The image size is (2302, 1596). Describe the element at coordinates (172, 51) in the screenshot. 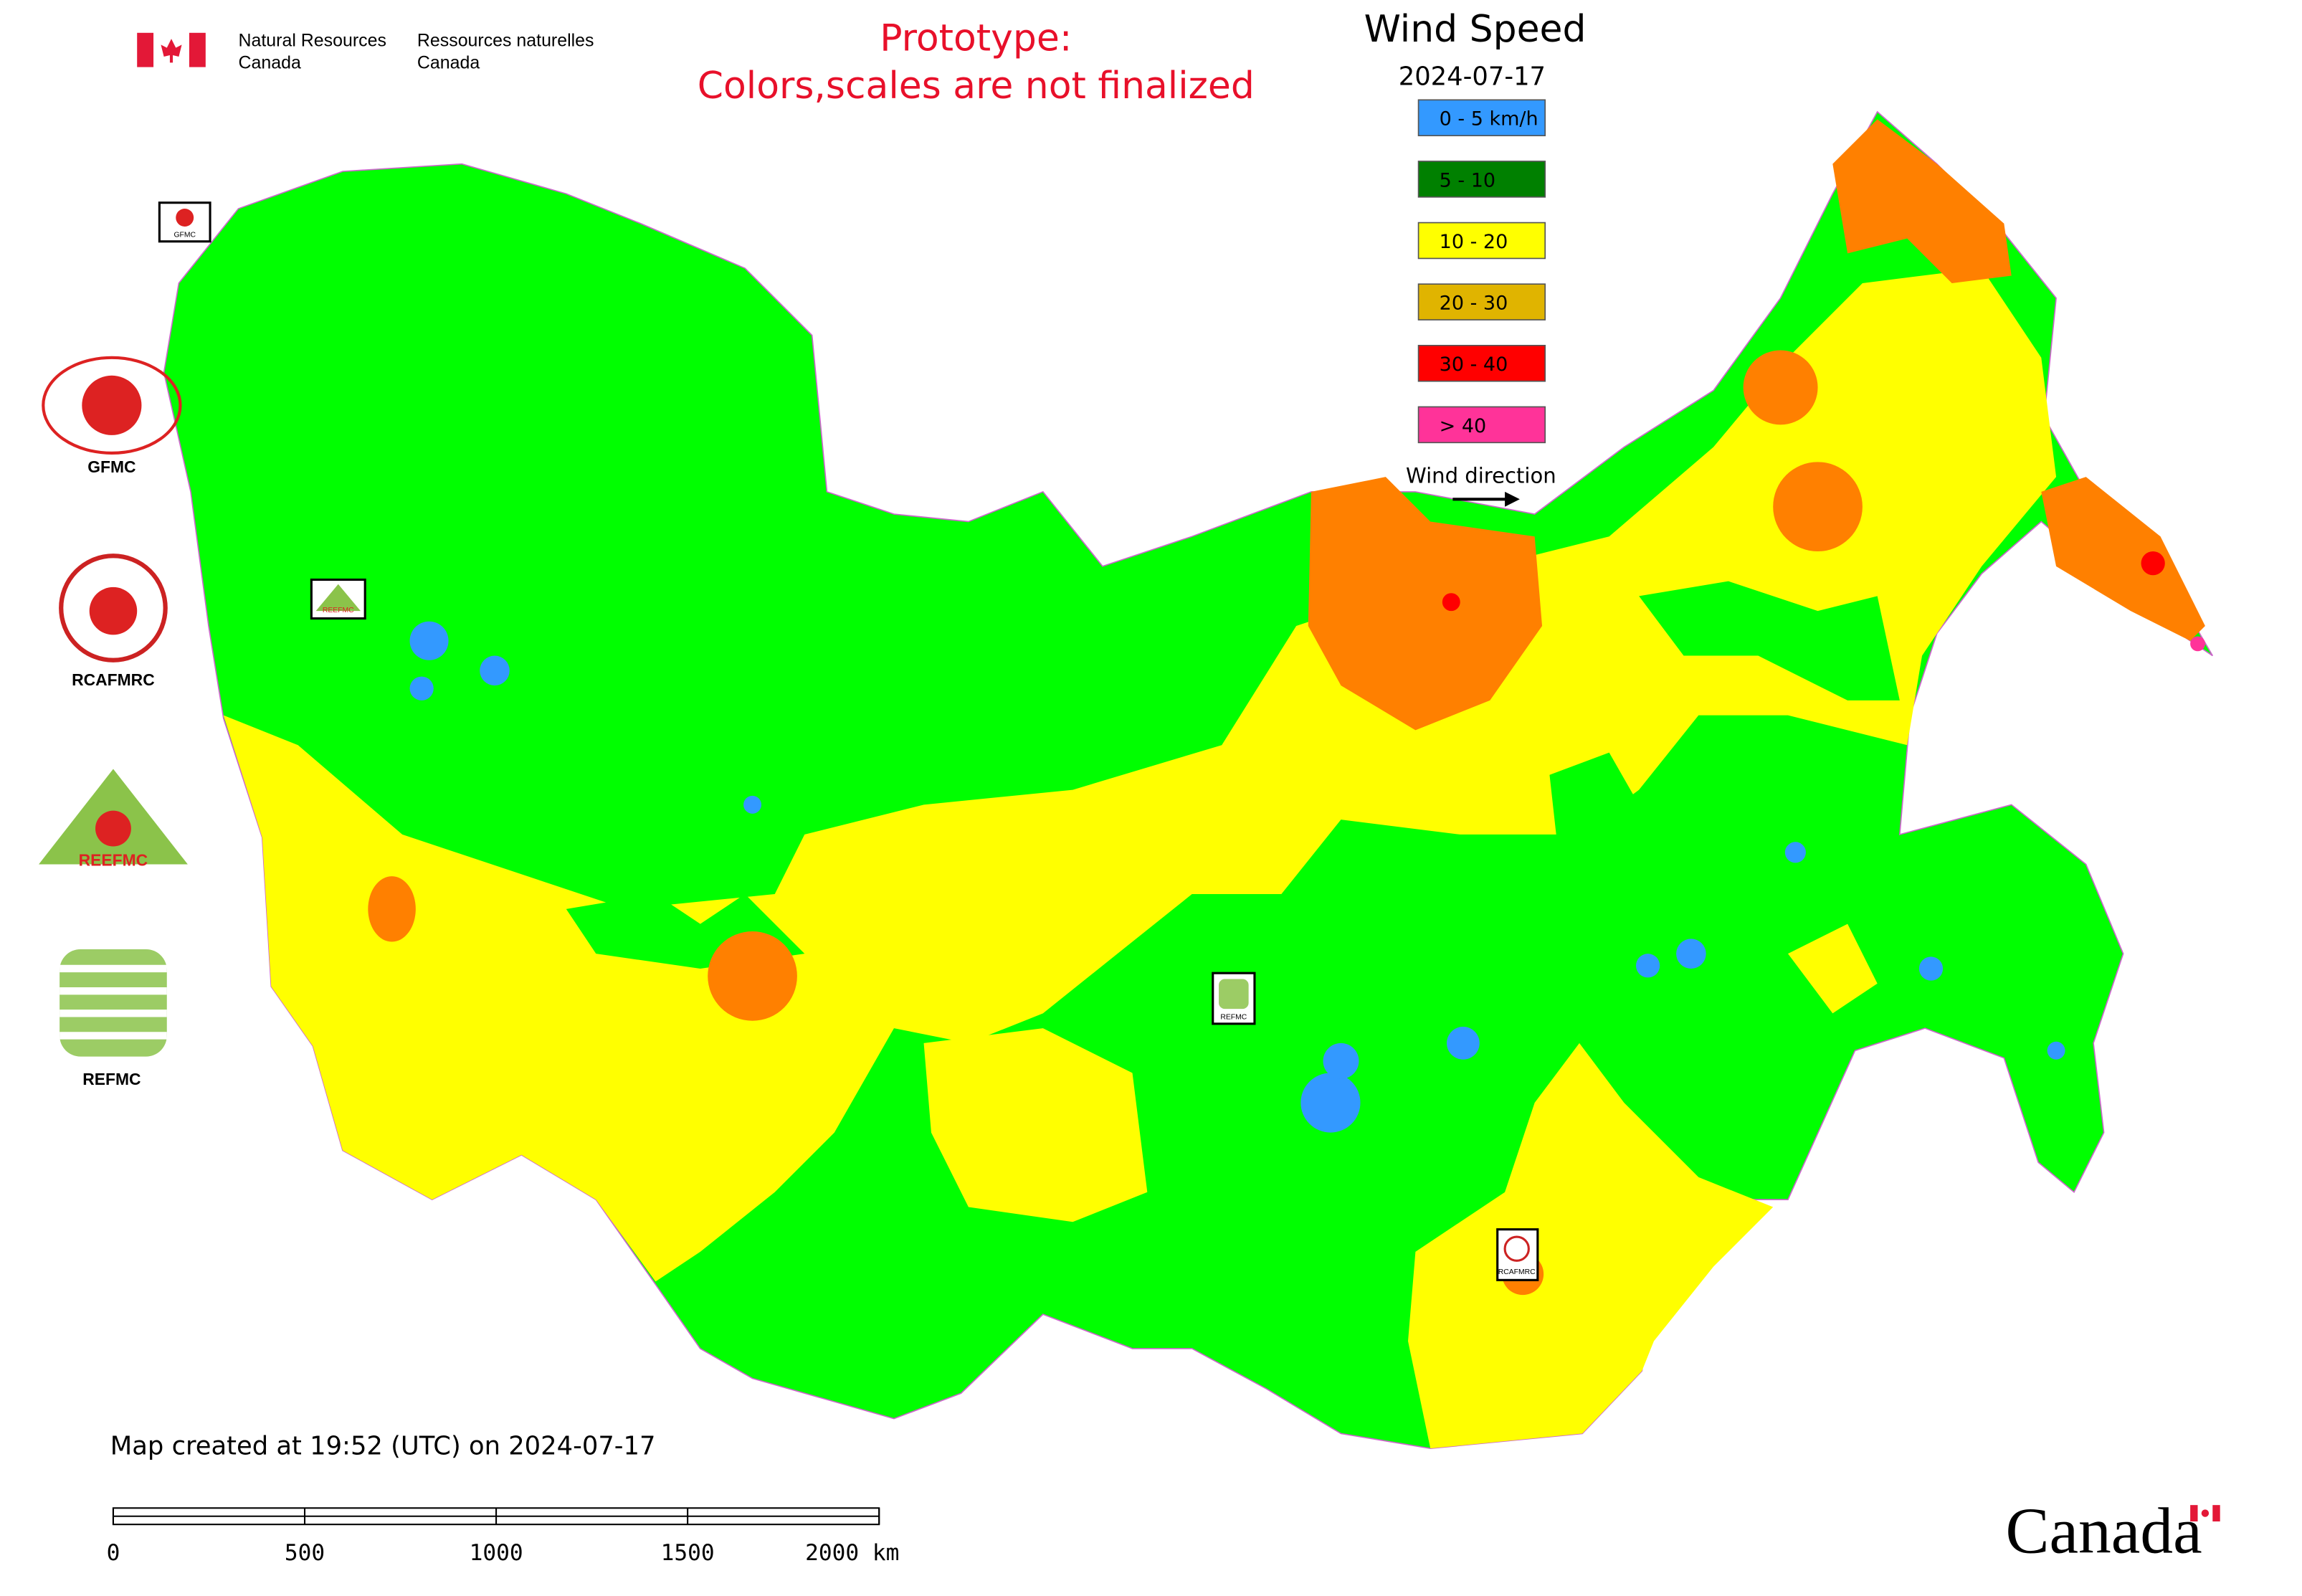

I see `maple-leaf` at that location.